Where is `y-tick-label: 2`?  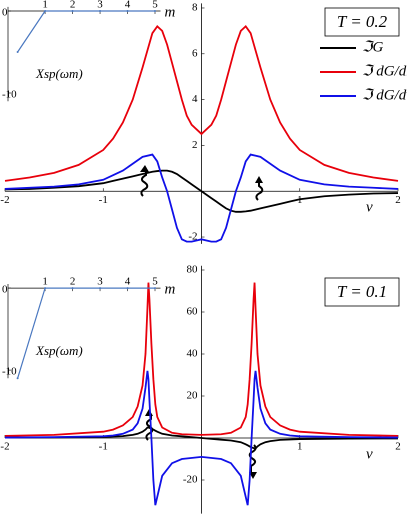
y-tick-label: 2 is located at coordinates (195, 145).